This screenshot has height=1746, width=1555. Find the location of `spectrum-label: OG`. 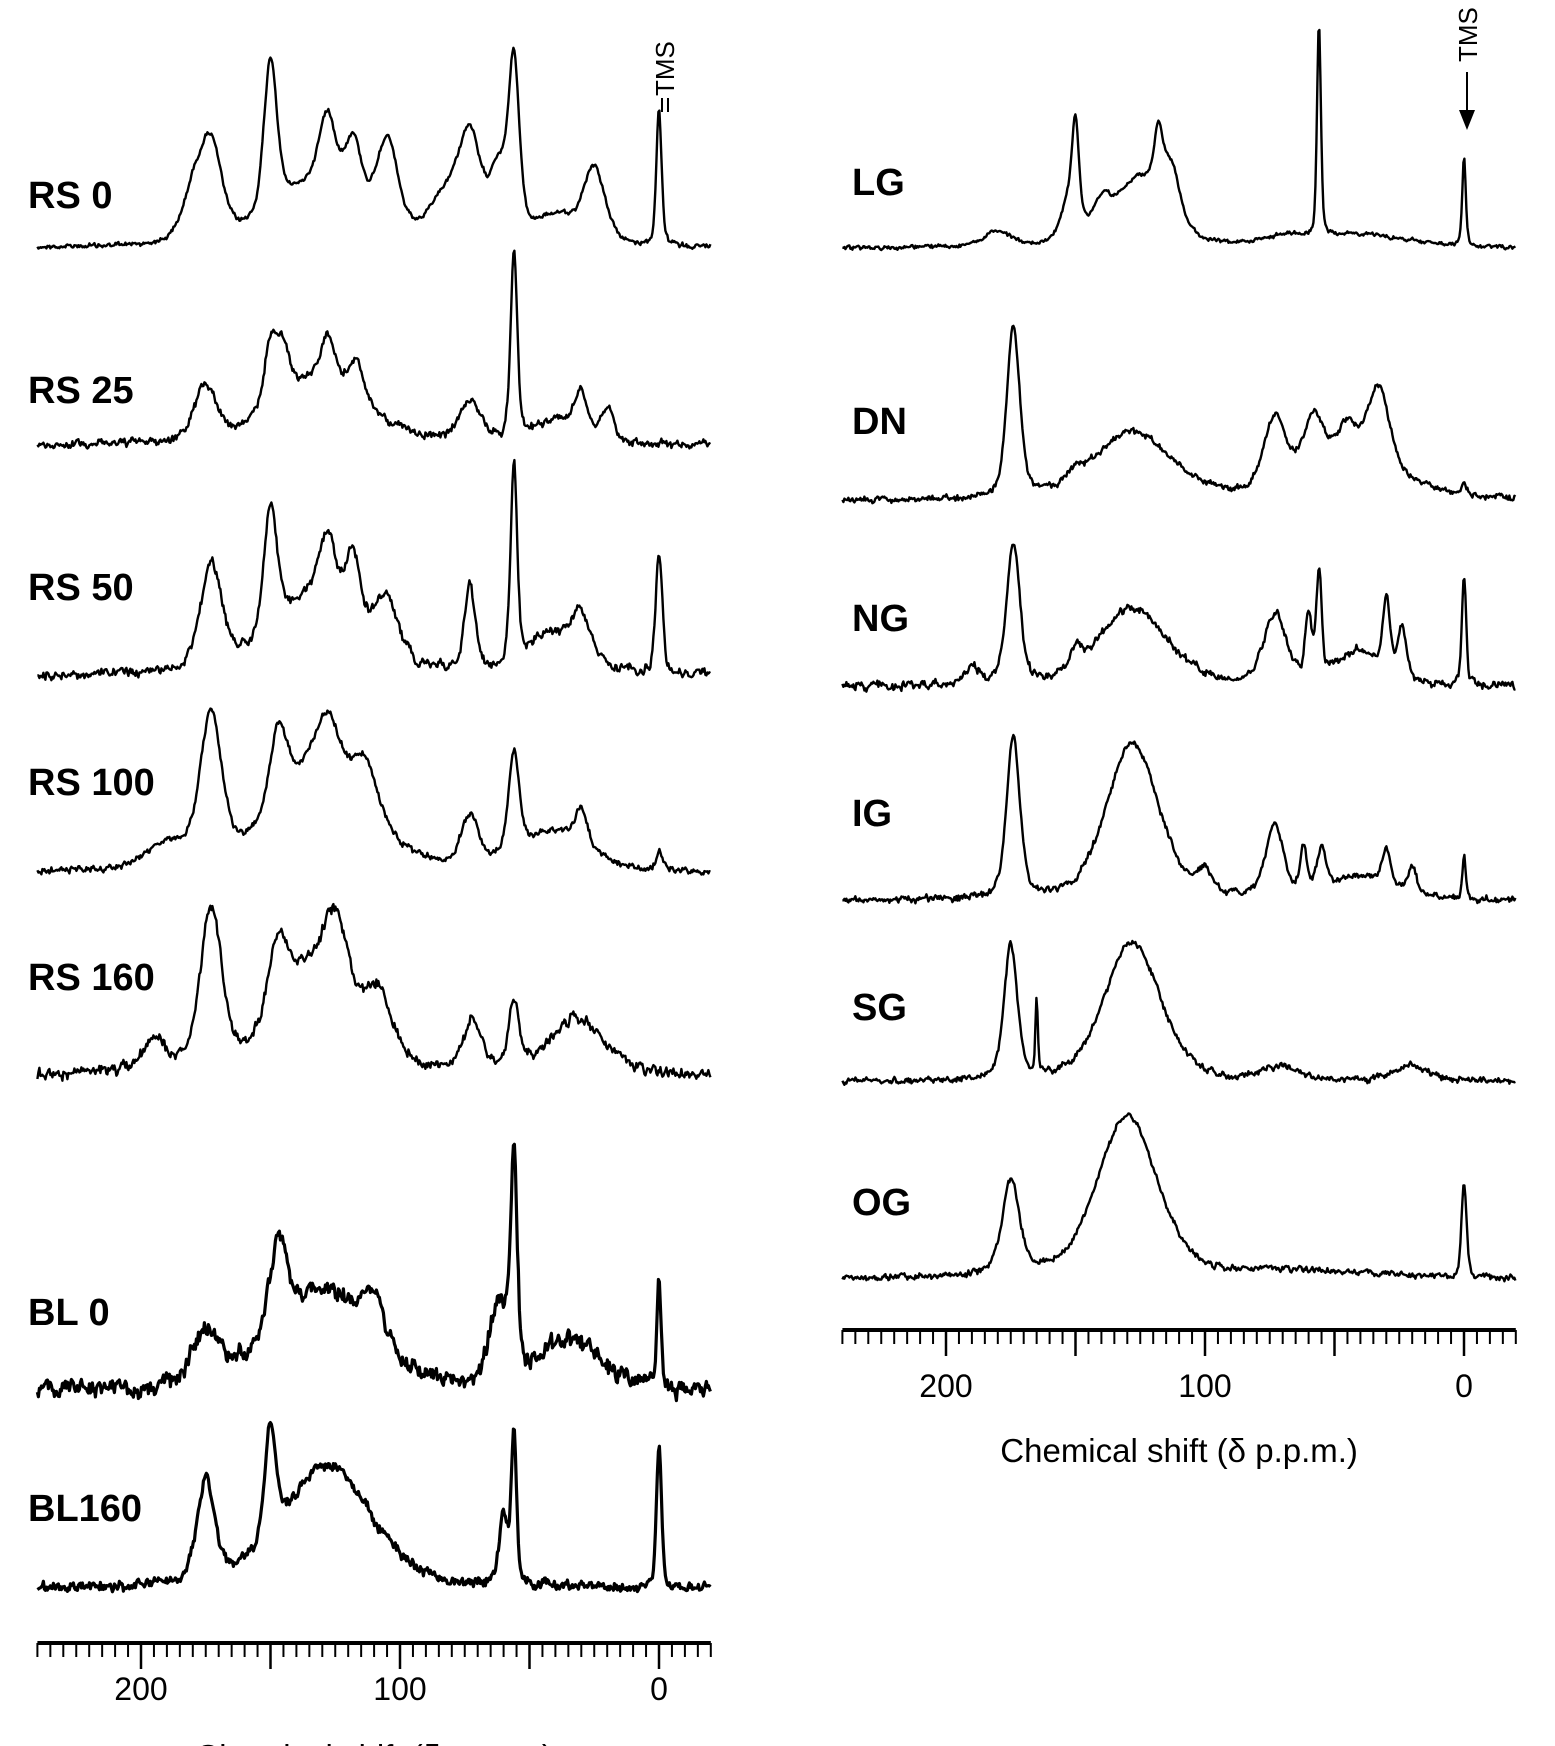

spectrum-label: OG is located at coordinates (881, 1203).